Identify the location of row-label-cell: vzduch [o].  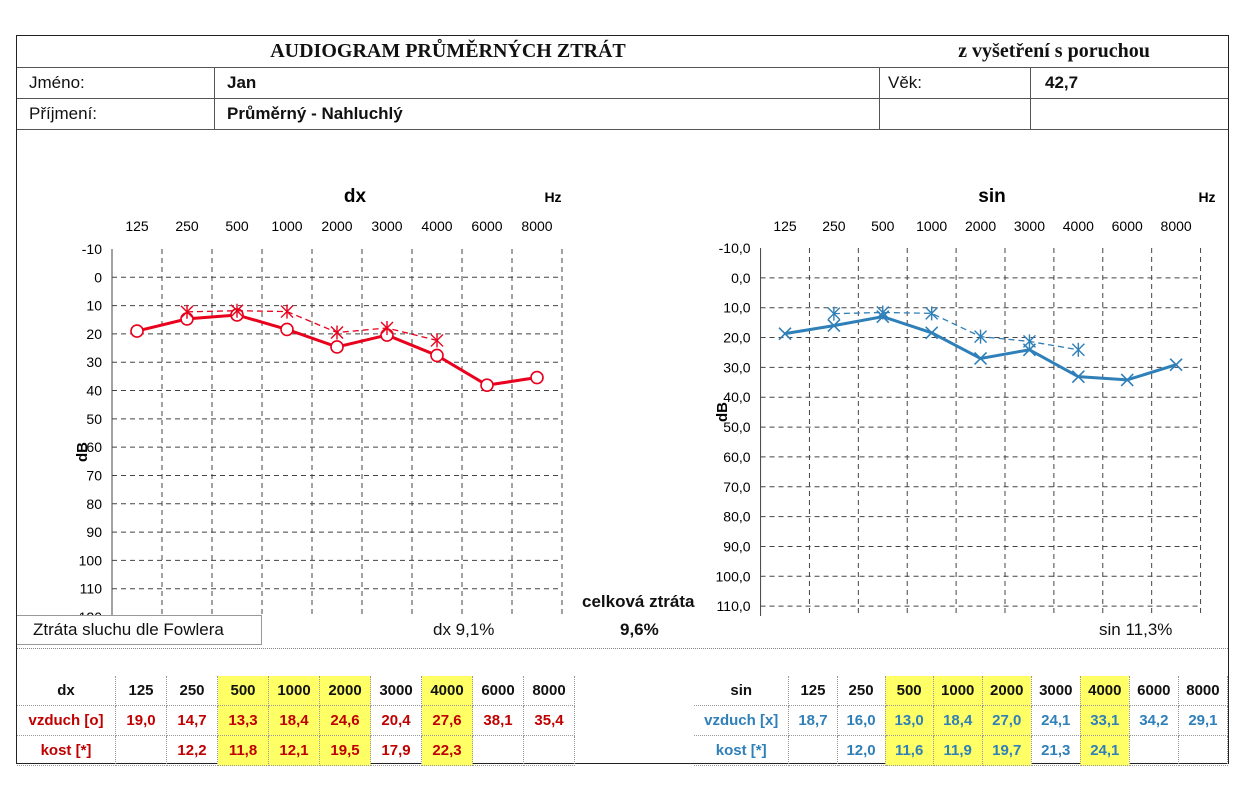
(66, 720).